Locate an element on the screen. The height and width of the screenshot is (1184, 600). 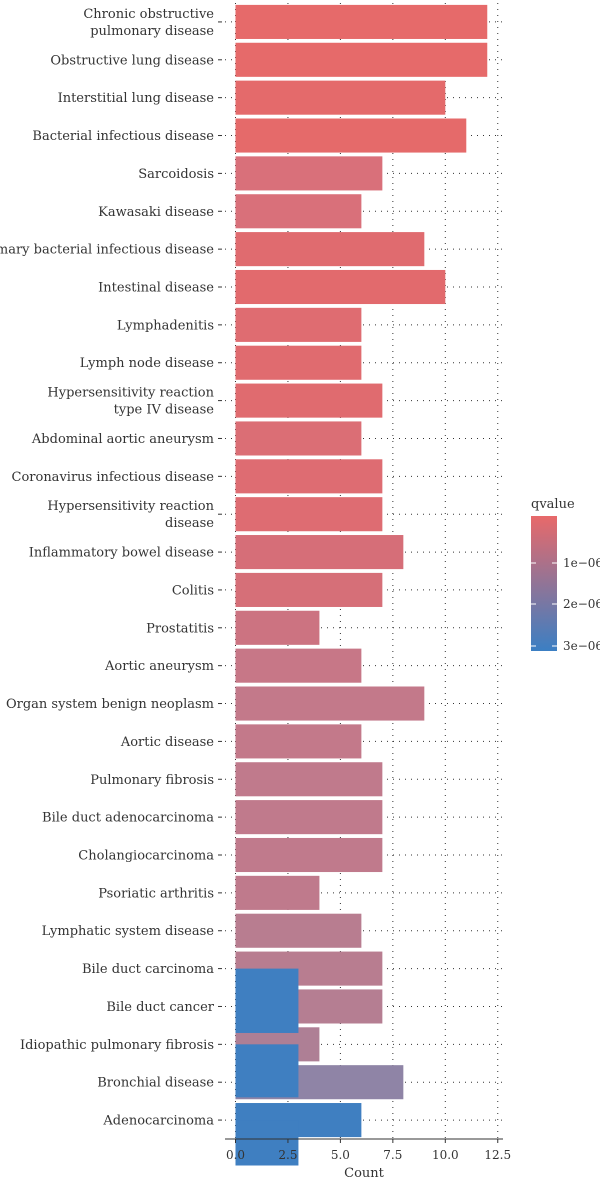
category-label-7: Intestinal disease is located at coordinates (156, 288).